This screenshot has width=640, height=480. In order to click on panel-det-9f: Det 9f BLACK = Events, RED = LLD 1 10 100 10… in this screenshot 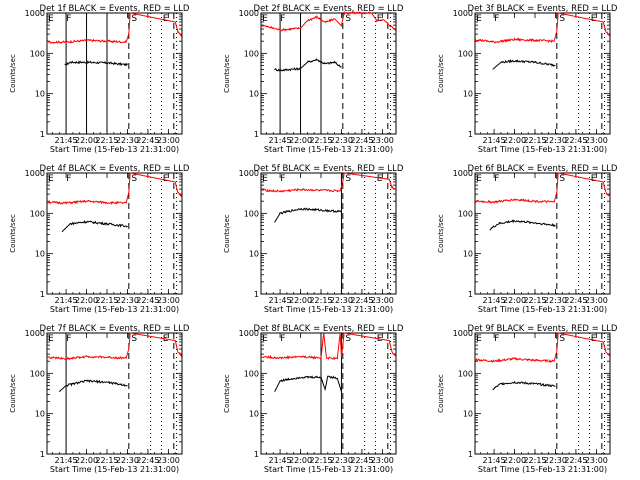, I will do `click(527, 399)`.